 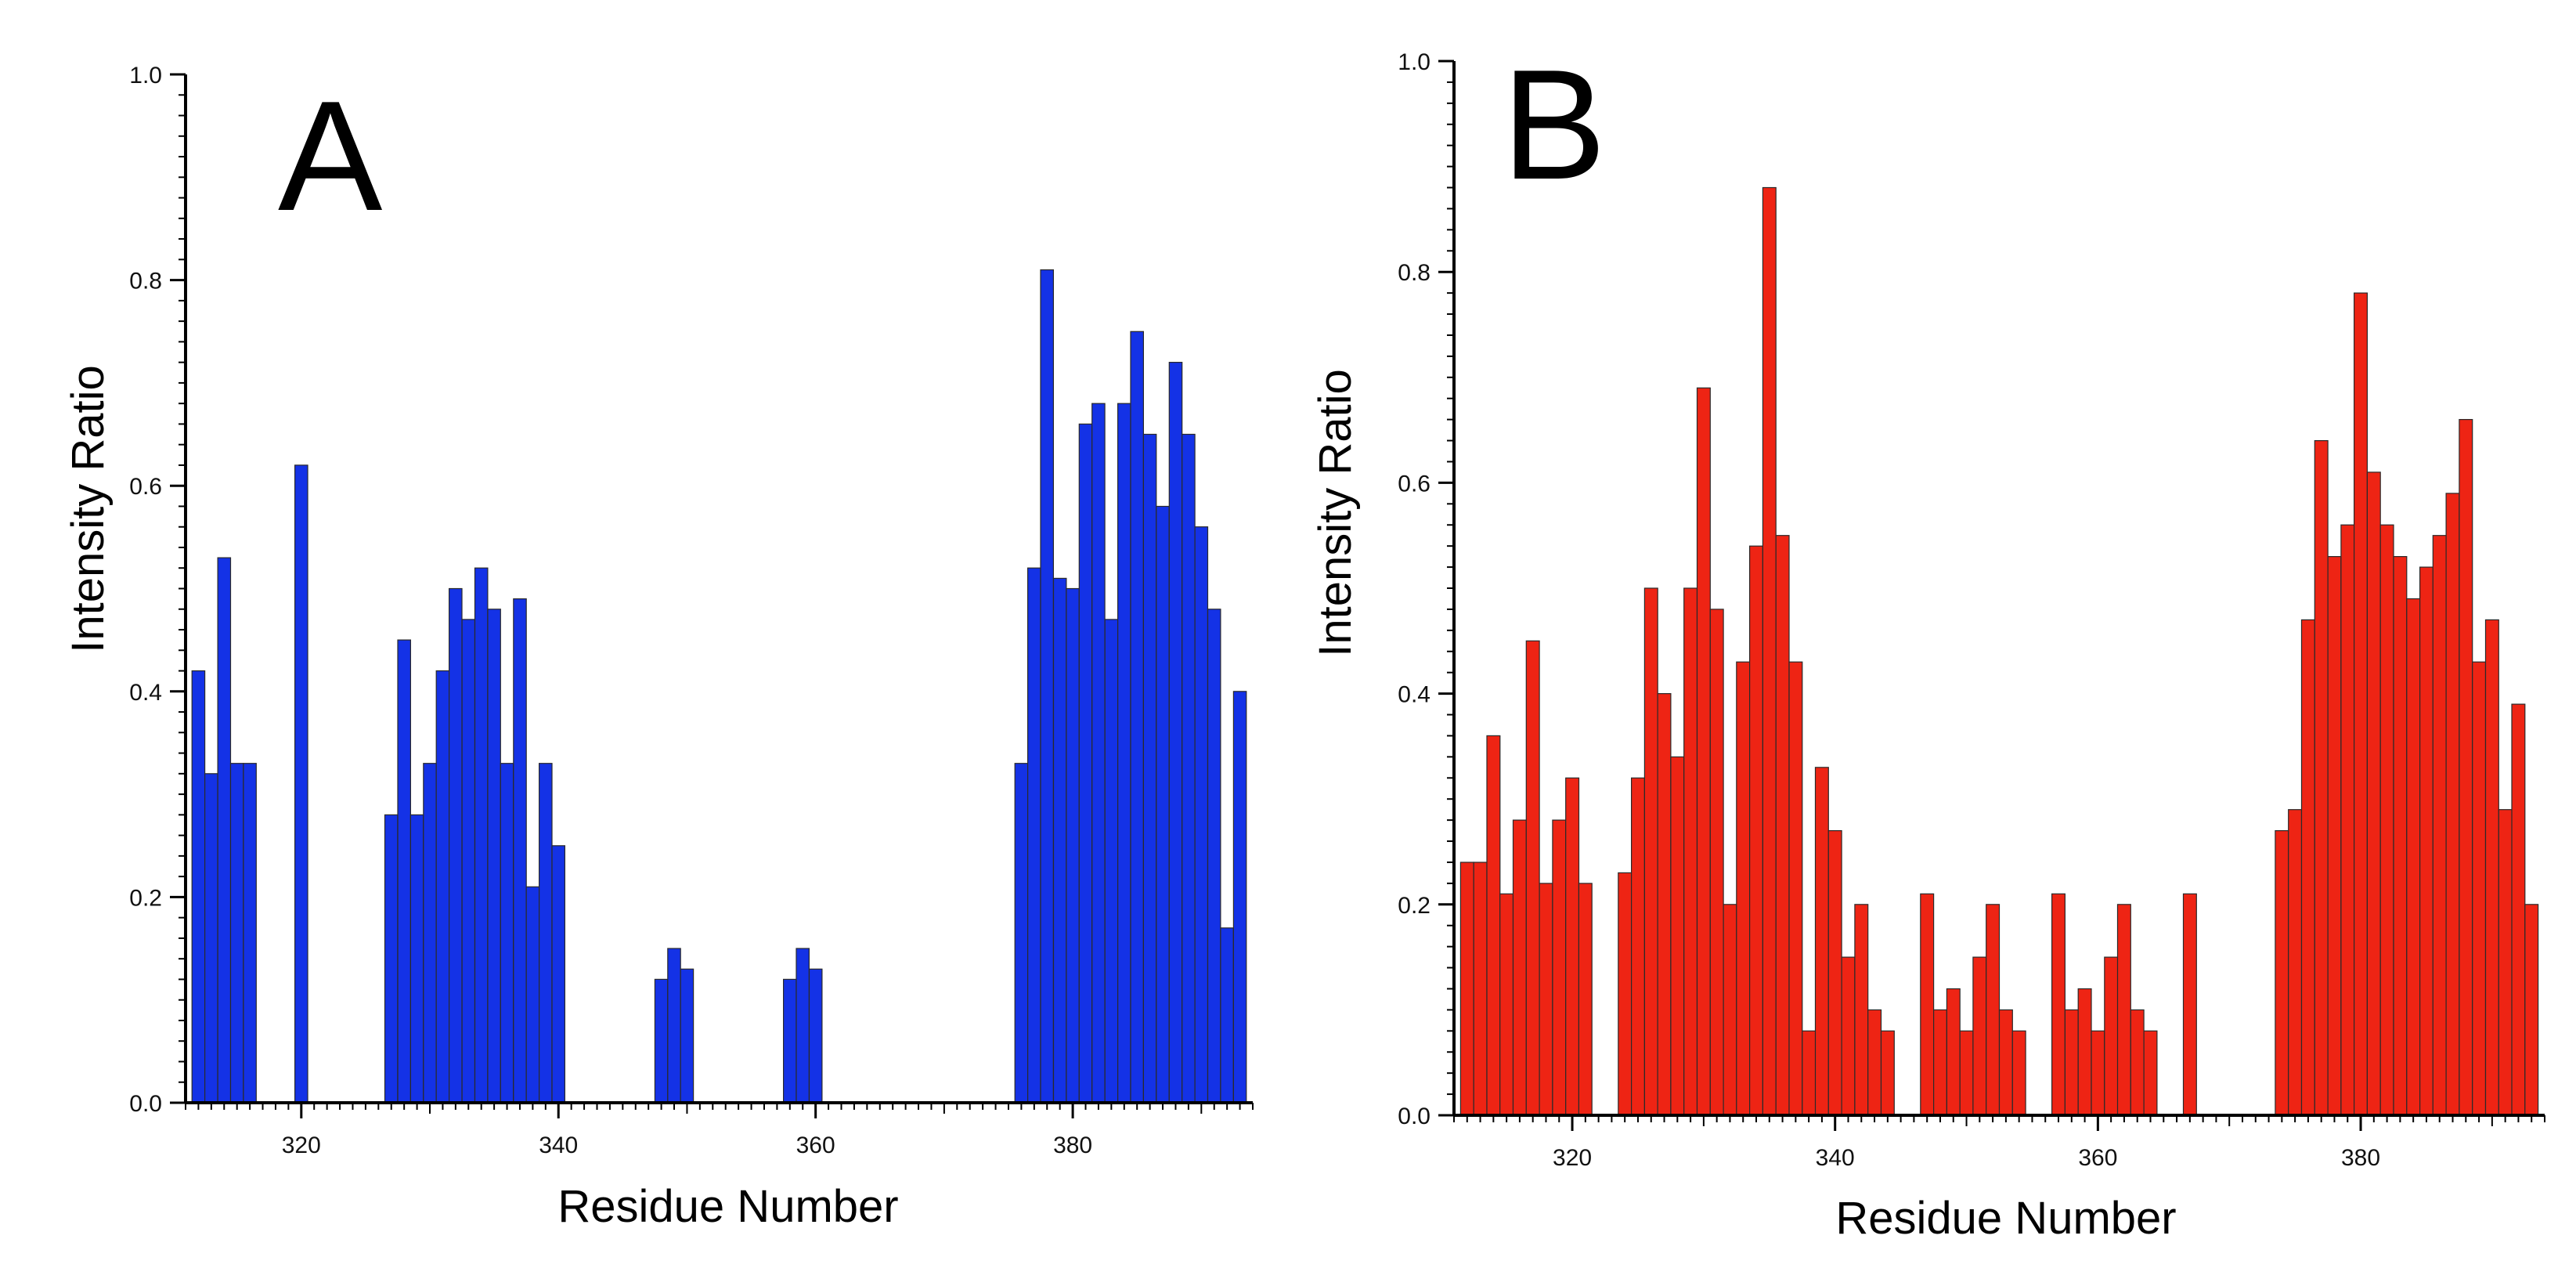 What do you see at coordinates (1072, 1145) in the screenshot?
I see `x-tick-label-a: 380` at bounding box center [1072, 1145].